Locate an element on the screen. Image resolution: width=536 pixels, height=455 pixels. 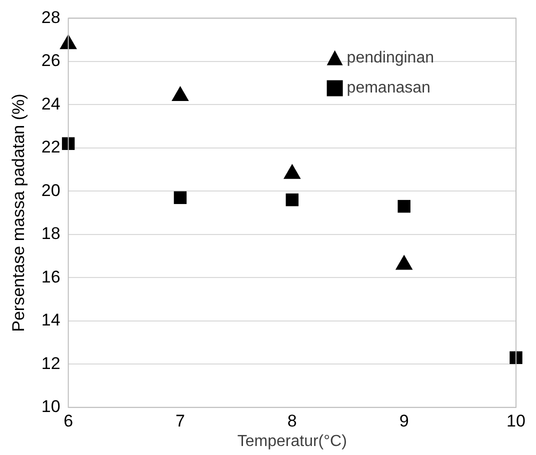
y-tick-label: 18 is located at coordinates (50, 234).